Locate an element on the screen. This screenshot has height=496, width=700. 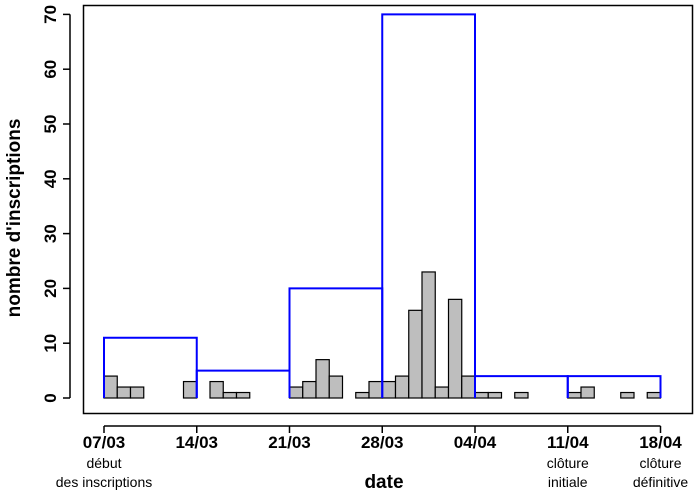
y-axis: 0 10 20 30 40 50 60 70 is located at coordinates (56, 204).